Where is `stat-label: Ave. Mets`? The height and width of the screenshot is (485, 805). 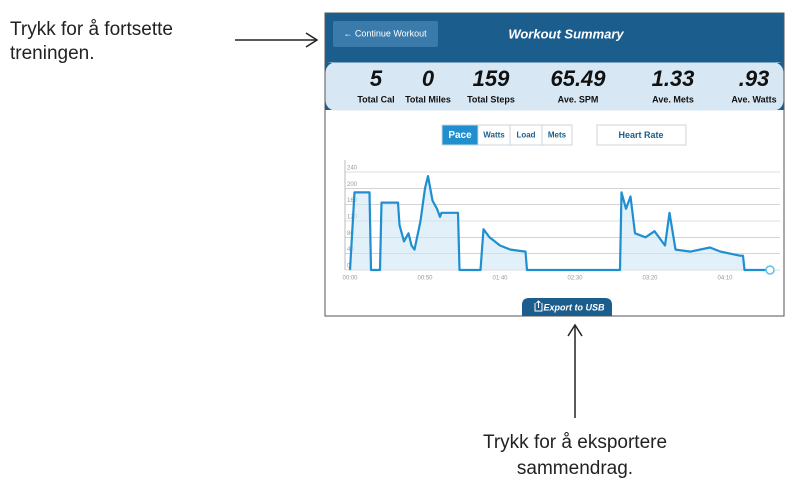 stat-label: Ave. Mets is located at coordinates (673, 99).